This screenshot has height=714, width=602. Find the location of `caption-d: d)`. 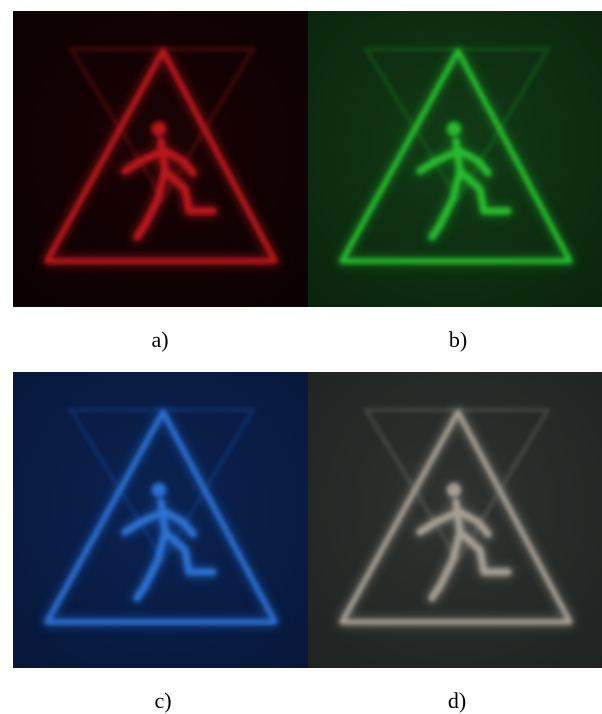

caption-d: d) is located at coordinates (457, 700).